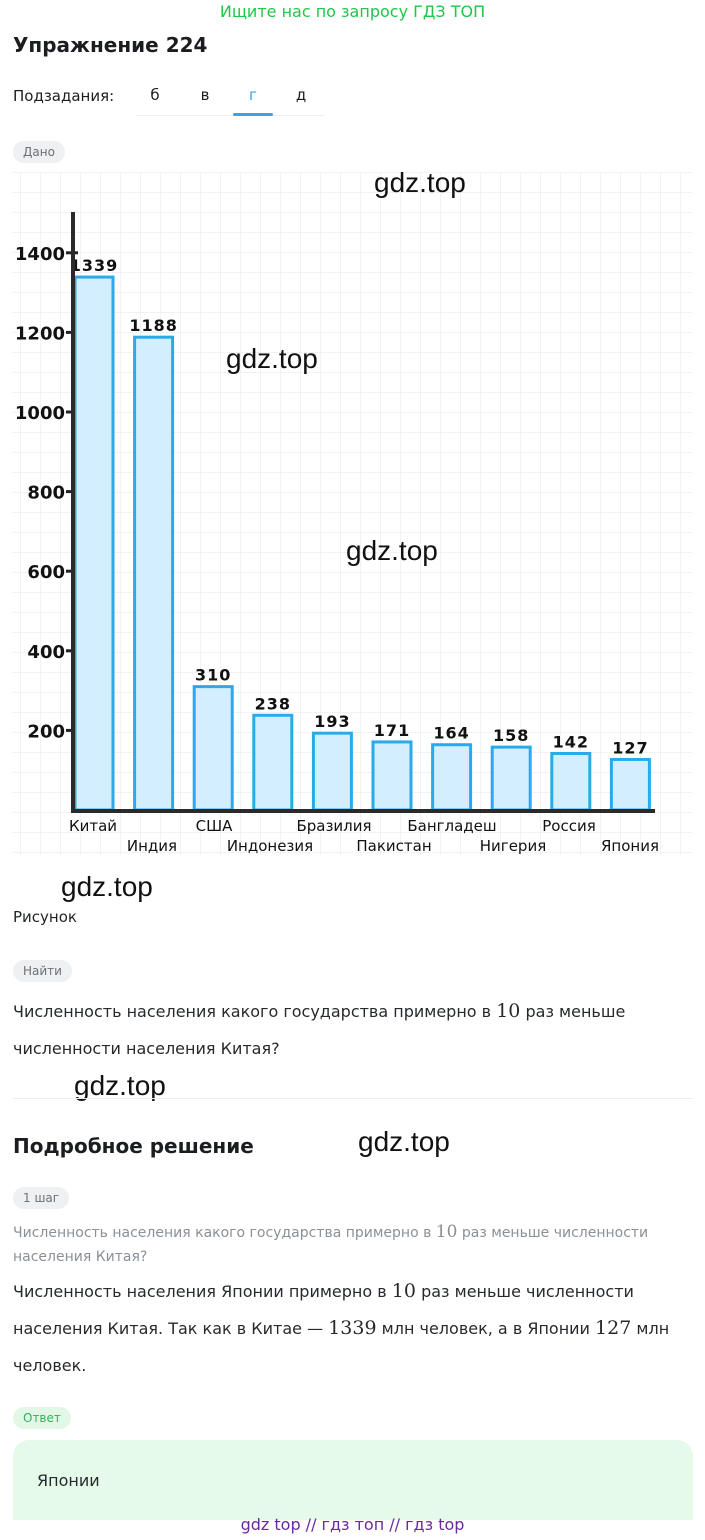  What do you see at coordinates (555, 1233) in the screenshot?
I see `step-question-part: раз меньше численности` at bounding box center [555, 1233].